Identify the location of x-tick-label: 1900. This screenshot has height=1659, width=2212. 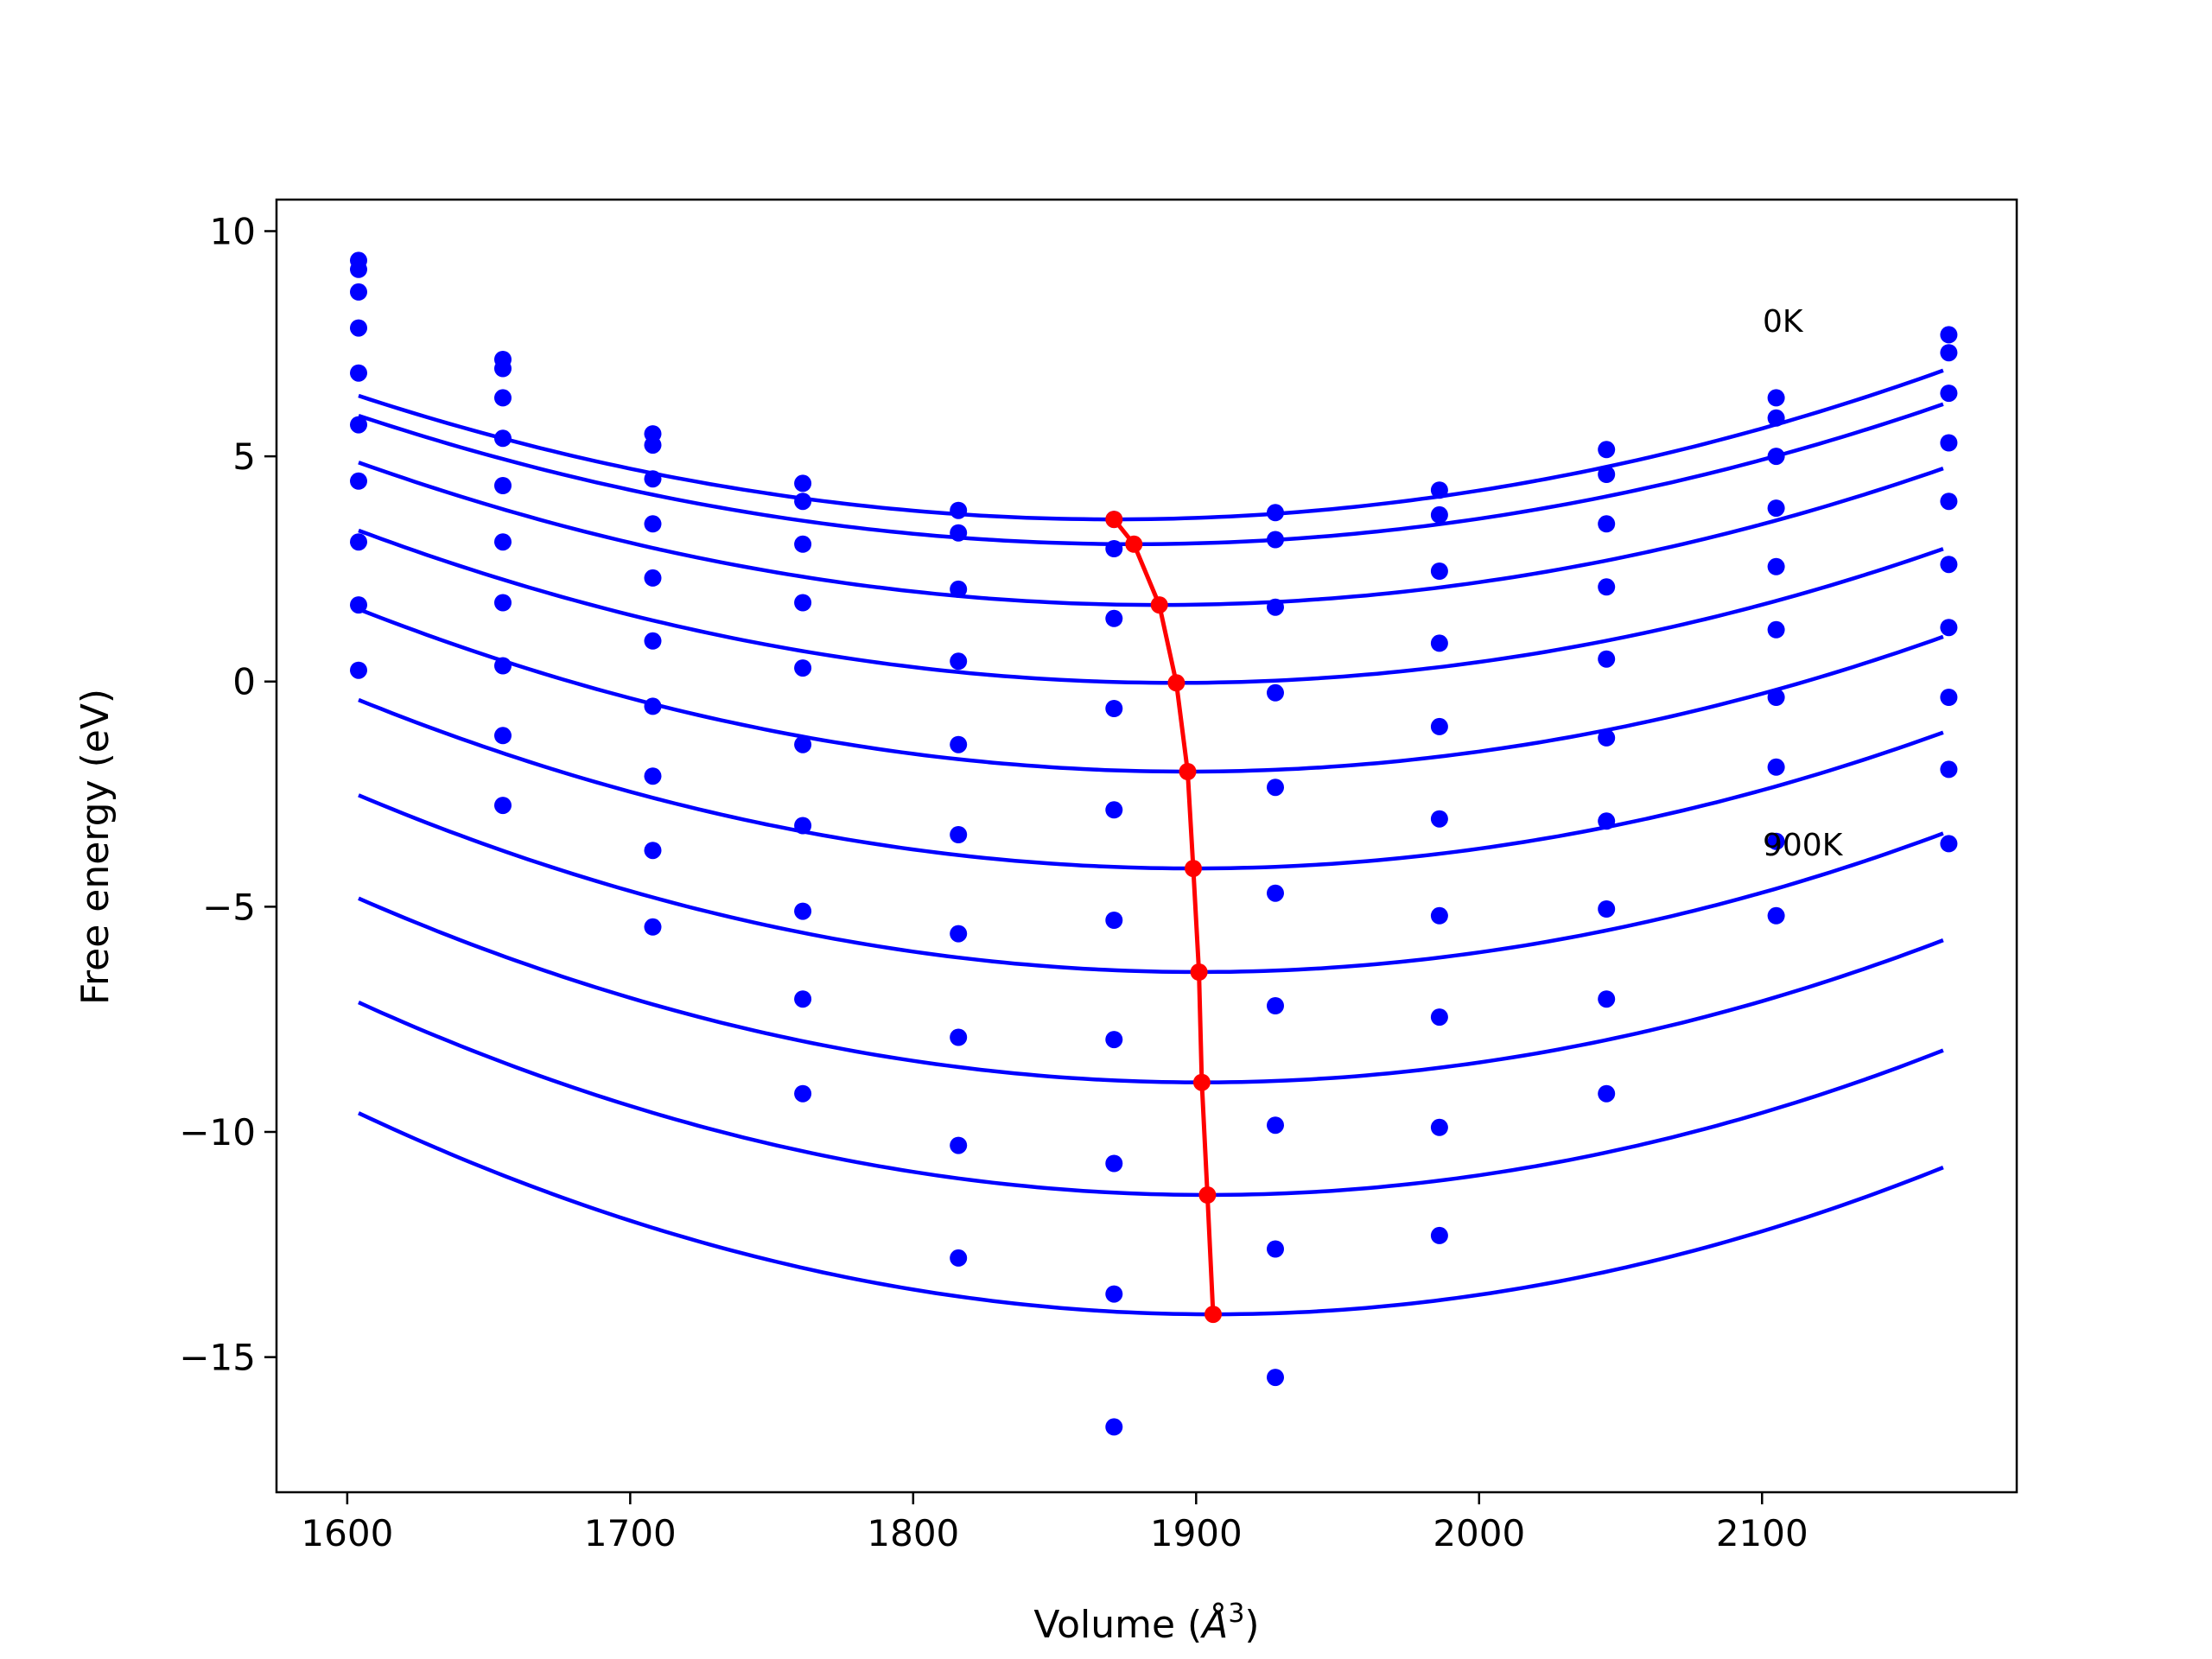
(1196, 1533).